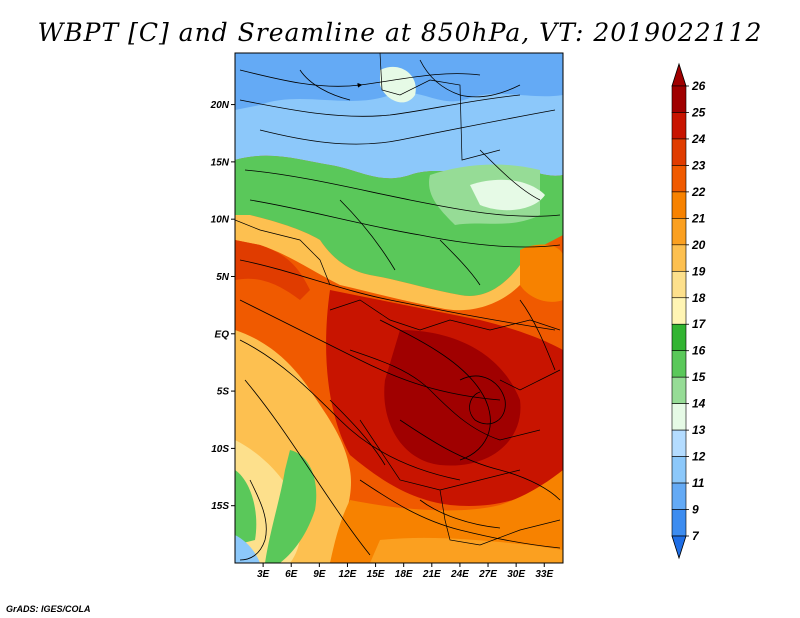 The image size is (800, 618). Describe the element at coordinates (220, 506) in the screenshot. I see `lat-tick-label: 15S` at that location.